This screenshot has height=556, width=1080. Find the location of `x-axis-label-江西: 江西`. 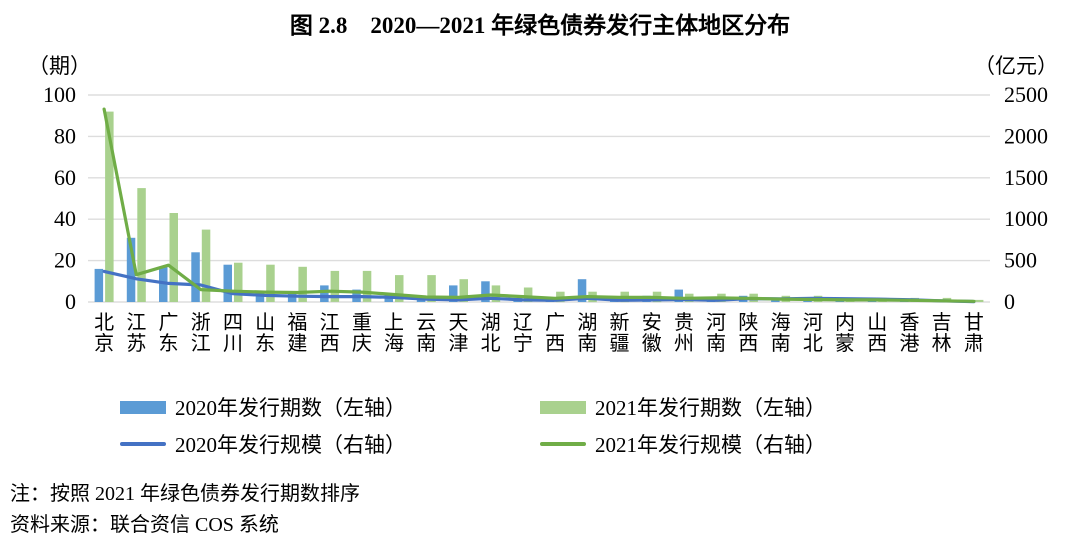

x-axis-label-江西: 江西 is located at coordinates (330, 333).